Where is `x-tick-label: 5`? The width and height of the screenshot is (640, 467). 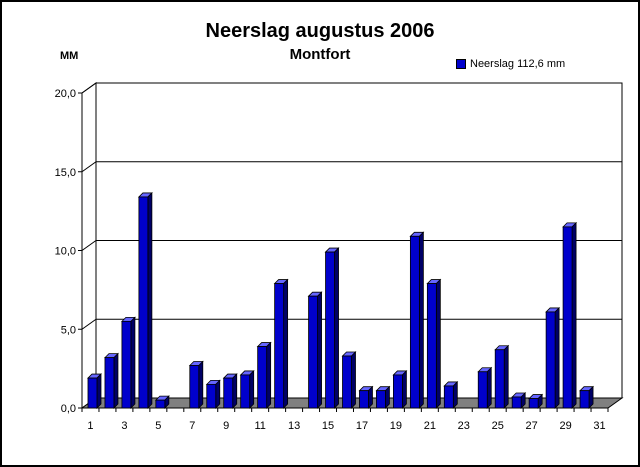
x-tick-label: 5 is located at coordinates (158, 426).